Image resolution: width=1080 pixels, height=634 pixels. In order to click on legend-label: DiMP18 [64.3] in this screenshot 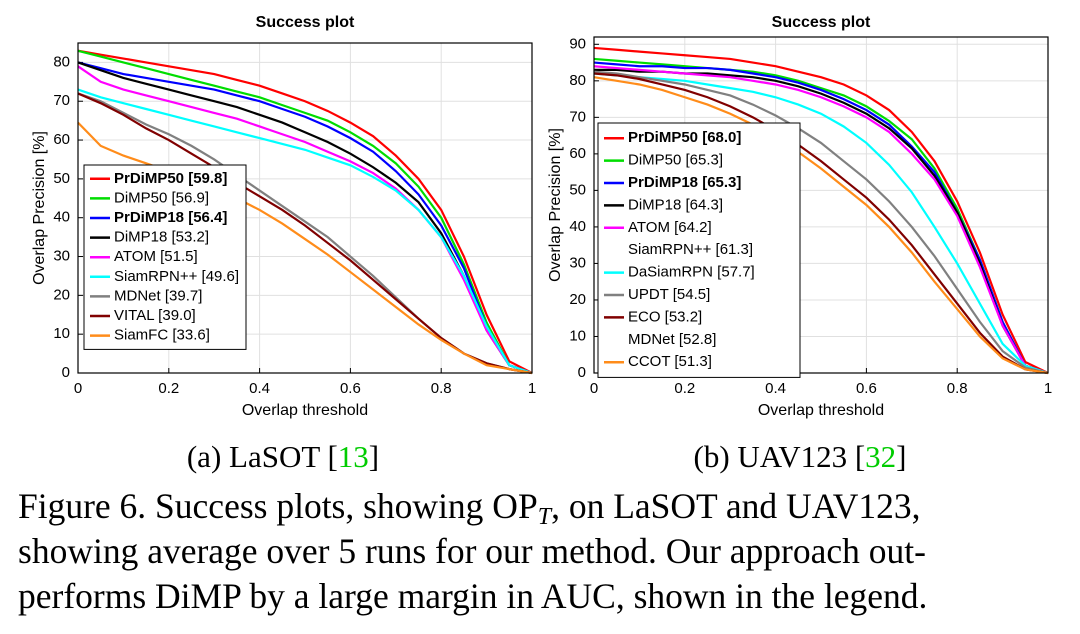, I will do `click(675, 204)`.